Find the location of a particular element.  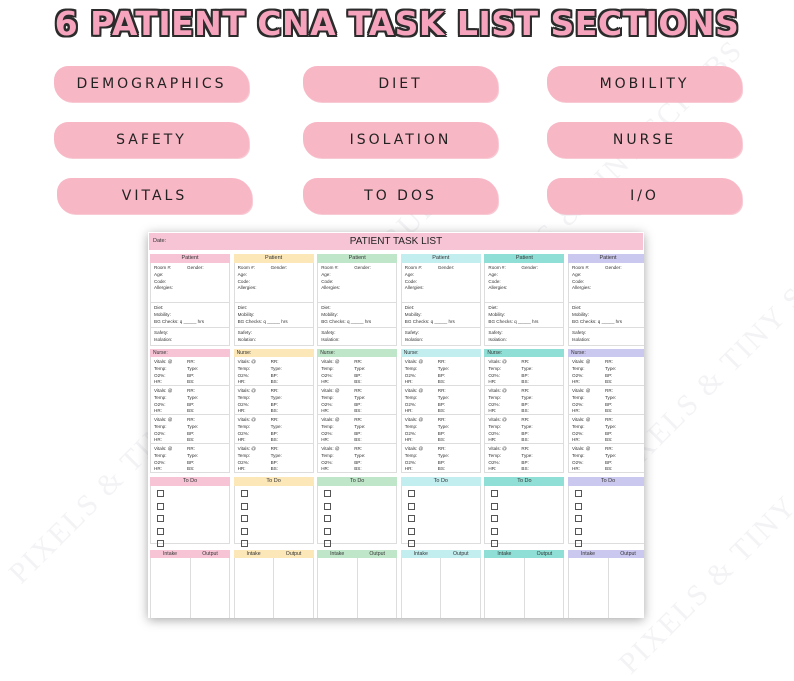

section-pill-vitals: VITALS is located at coordinates (154, 196).